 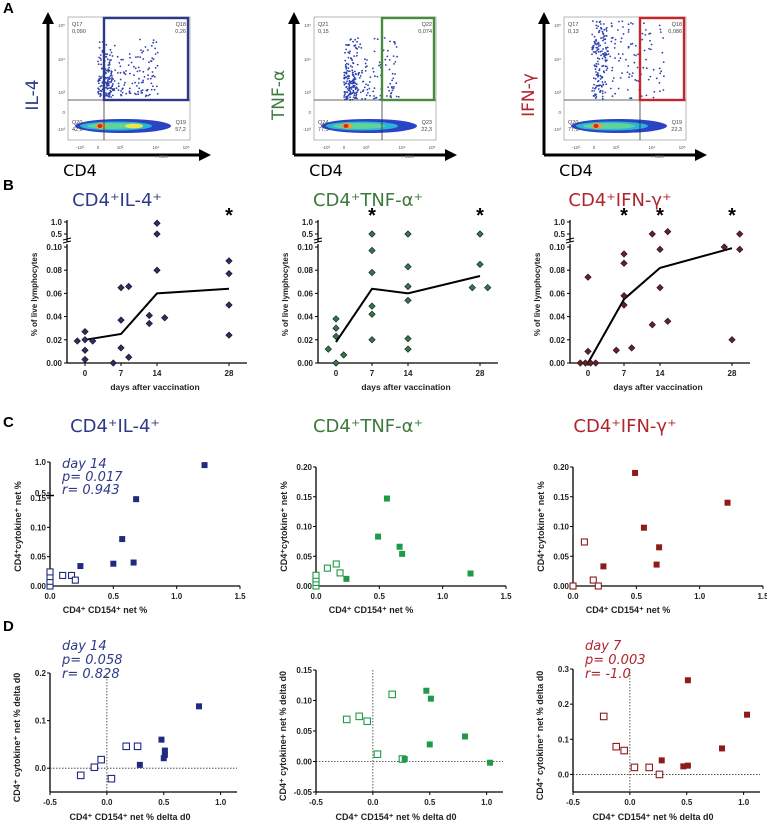 What do you see at coordinates (92, 660) in the screenshot?
I see `stat-annotation: p= 0.058` at bounding box center [92, 660].